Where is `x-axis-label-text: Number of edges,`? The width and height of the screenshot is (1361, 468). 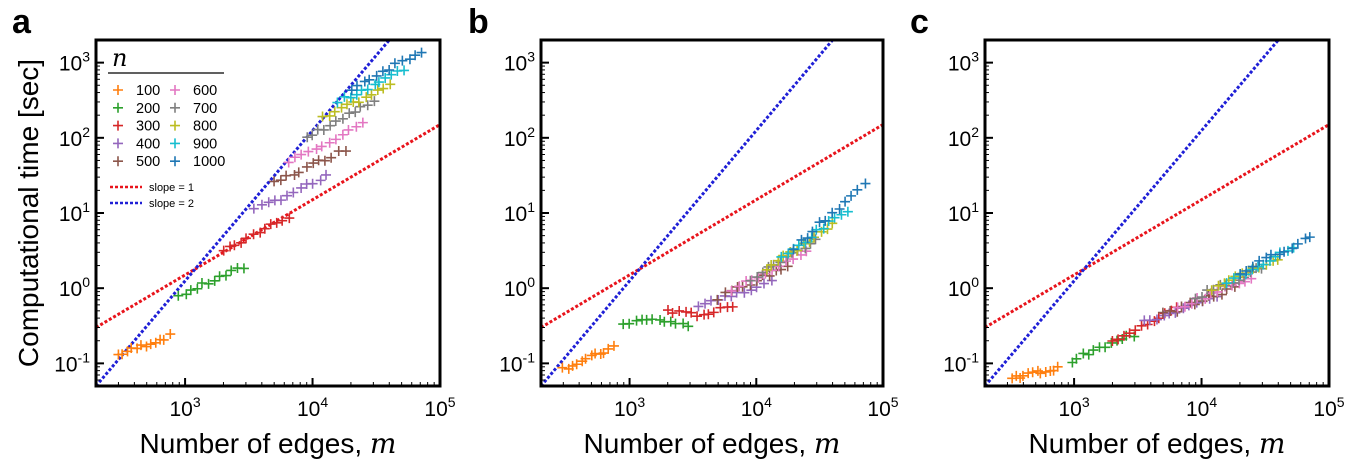
x-axis-label-text: Number of edges, is located at coordinates (699, 443).